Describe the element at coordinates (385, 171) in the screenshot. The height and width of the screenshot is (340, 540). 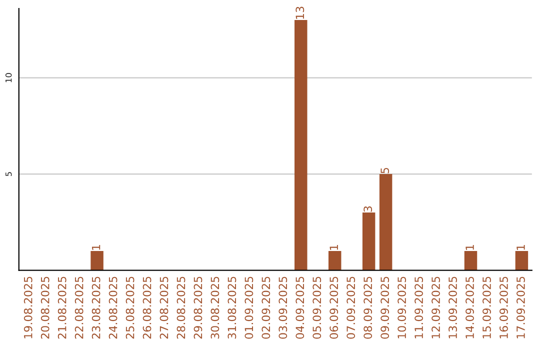
I see `data-label: 5` at that location.